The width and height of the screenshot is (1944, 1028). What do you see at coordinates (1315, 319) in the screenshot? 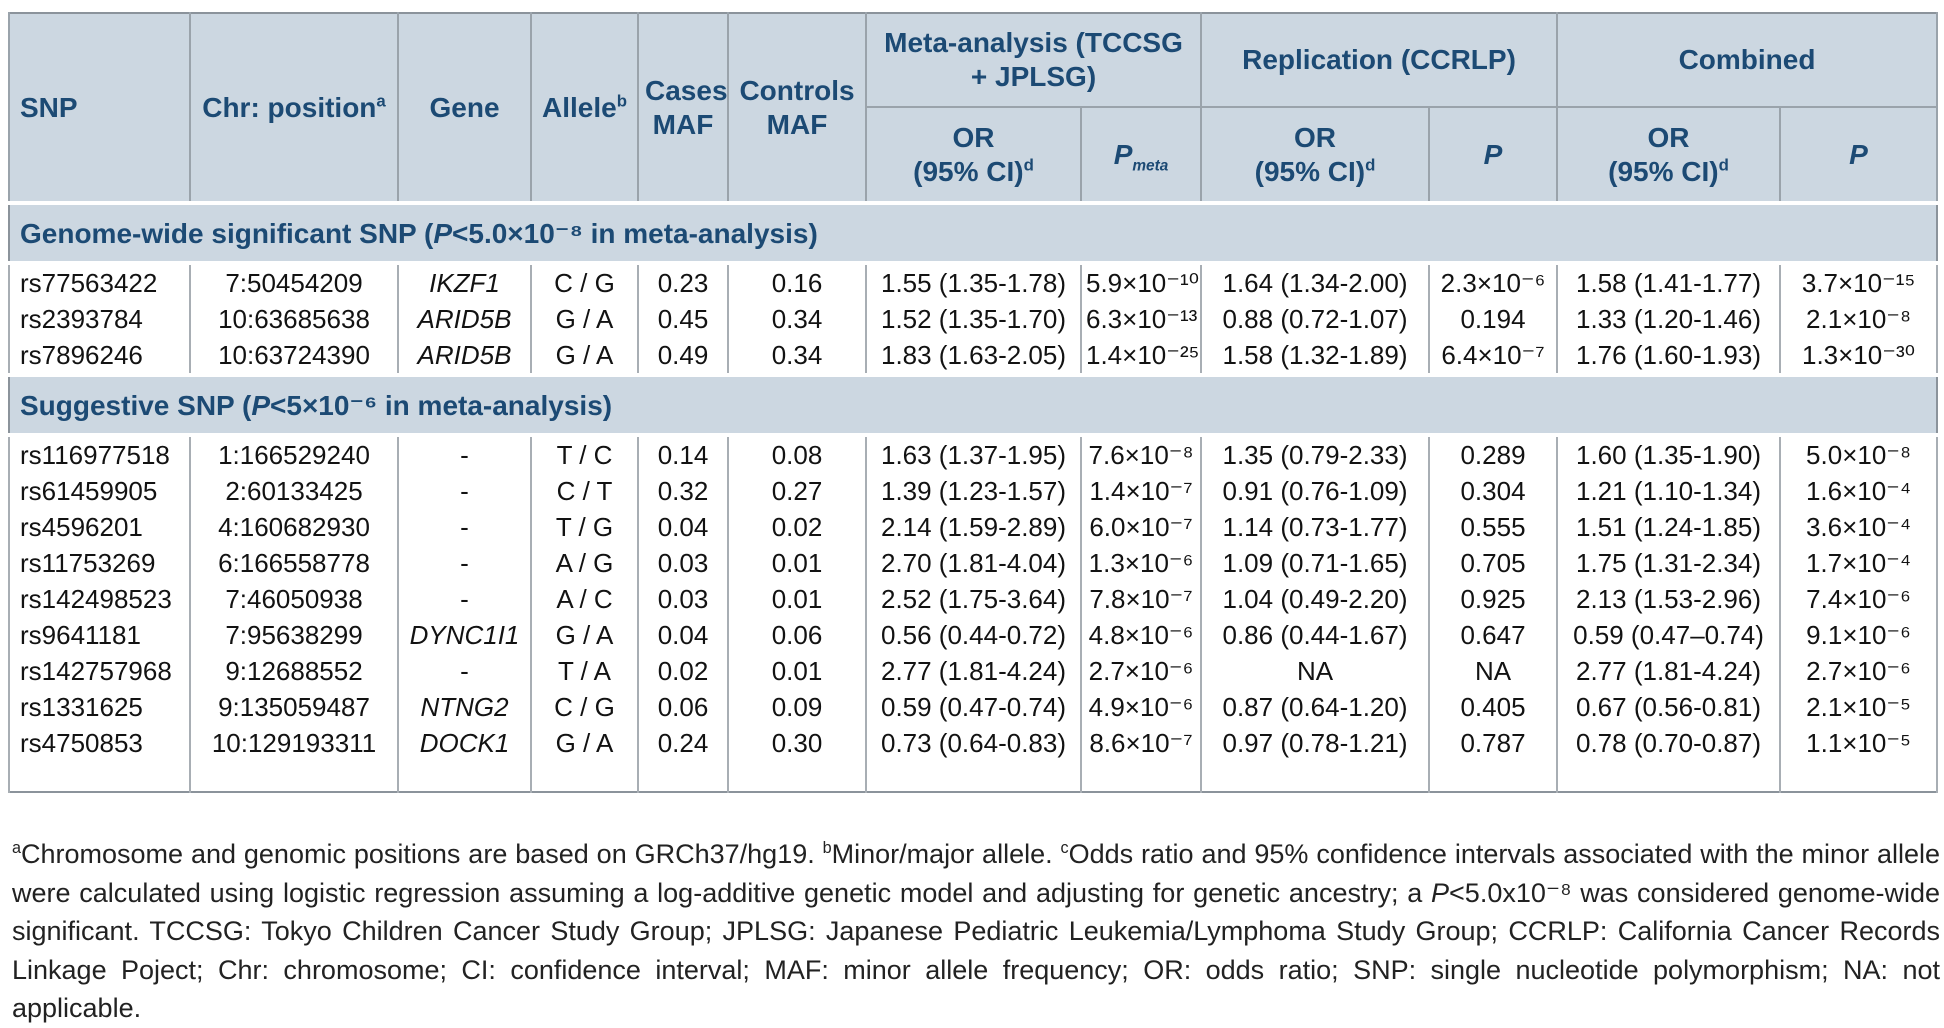
I see `cell-repl-or: 0.88 (0.72-1.07)` at bounding box center [1315, 319].